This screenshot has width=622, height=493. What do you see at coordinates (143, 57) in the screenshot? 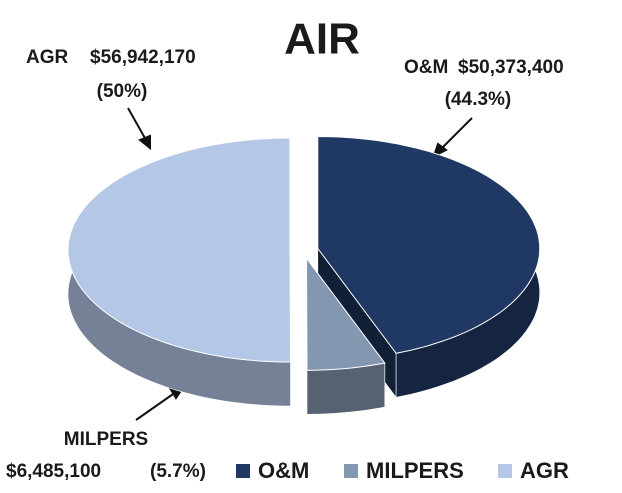
I see `value-label: $56,942,170` at bounding box center [143, 57].